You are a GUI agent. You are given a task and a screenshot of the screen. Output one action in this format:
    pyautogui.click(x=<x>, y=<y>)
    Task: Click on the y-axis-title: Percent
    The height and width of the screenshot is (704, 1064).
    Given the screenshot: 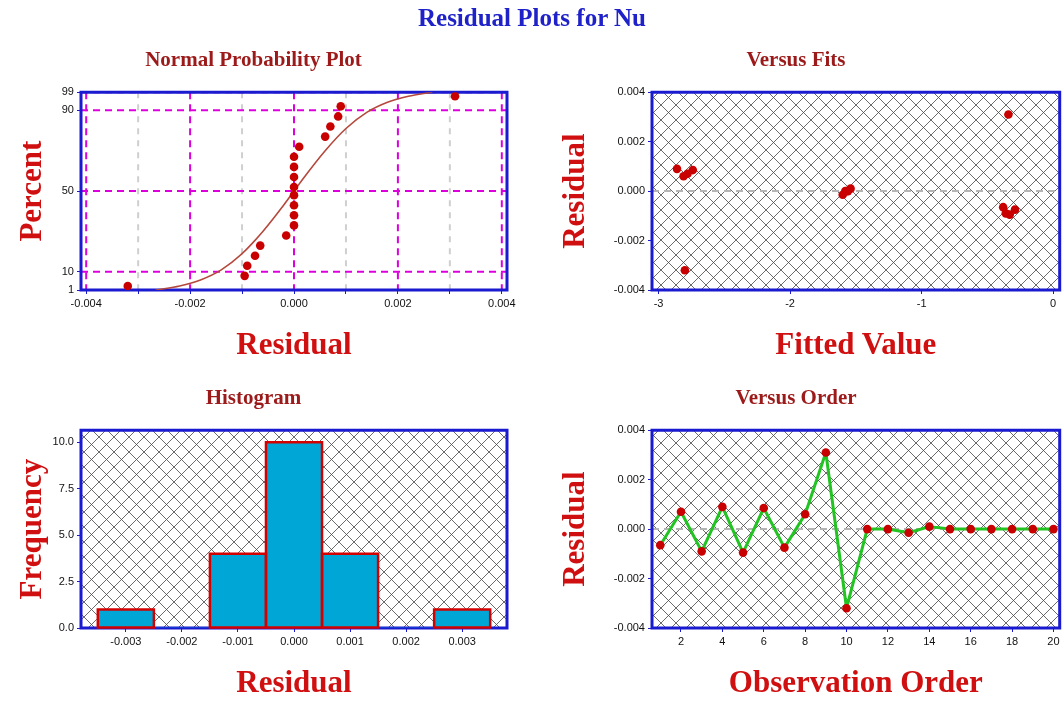 What is the action you would take?
    pyautogui.click(x=30, y=190)
    